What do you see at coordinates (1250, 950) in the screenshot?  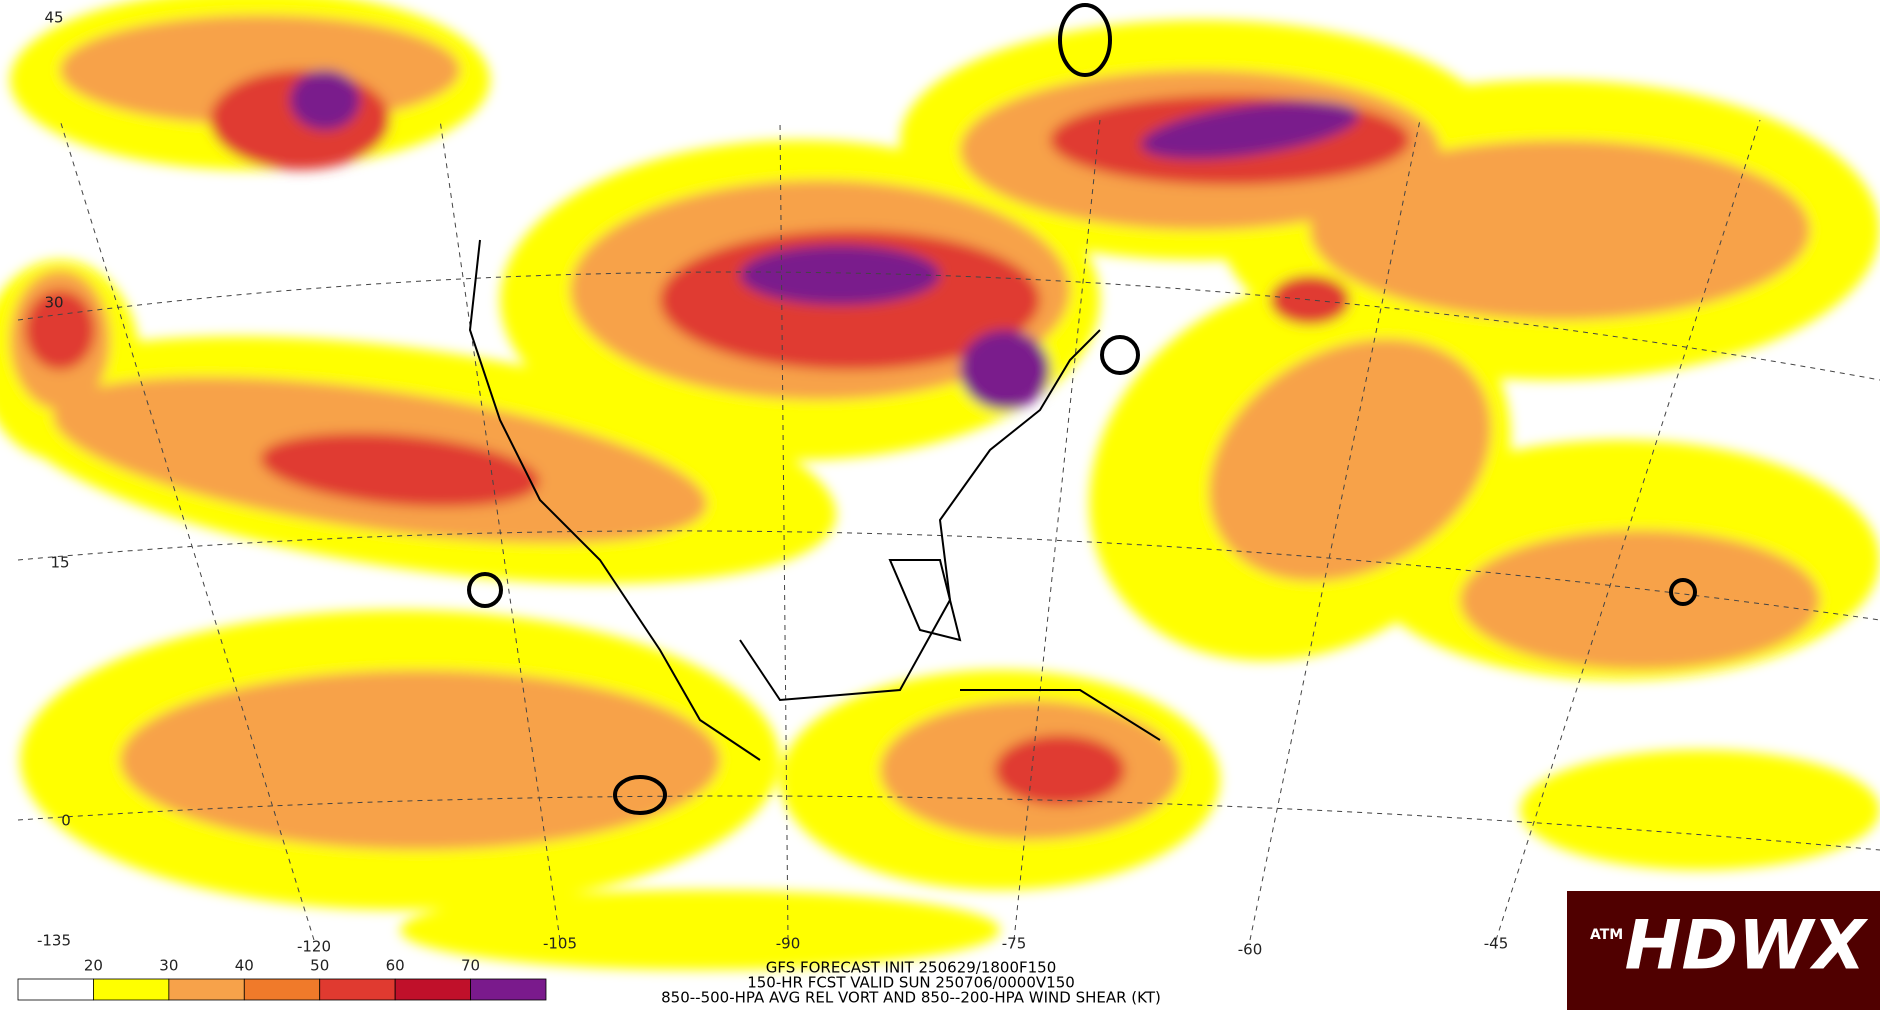 I see `longitude-label: -60` at bounding box center [1250, 950].